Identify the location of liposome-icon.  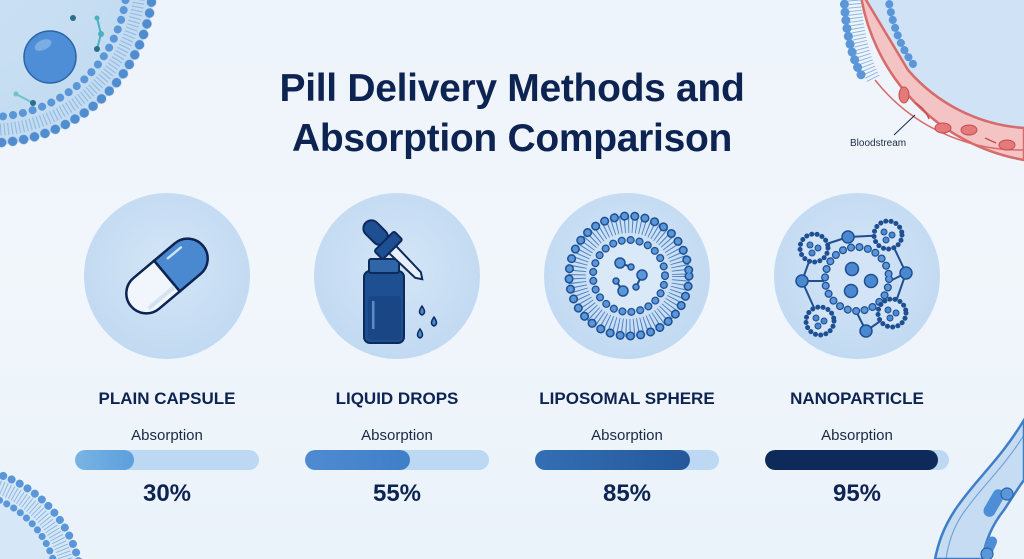
(629, 276).